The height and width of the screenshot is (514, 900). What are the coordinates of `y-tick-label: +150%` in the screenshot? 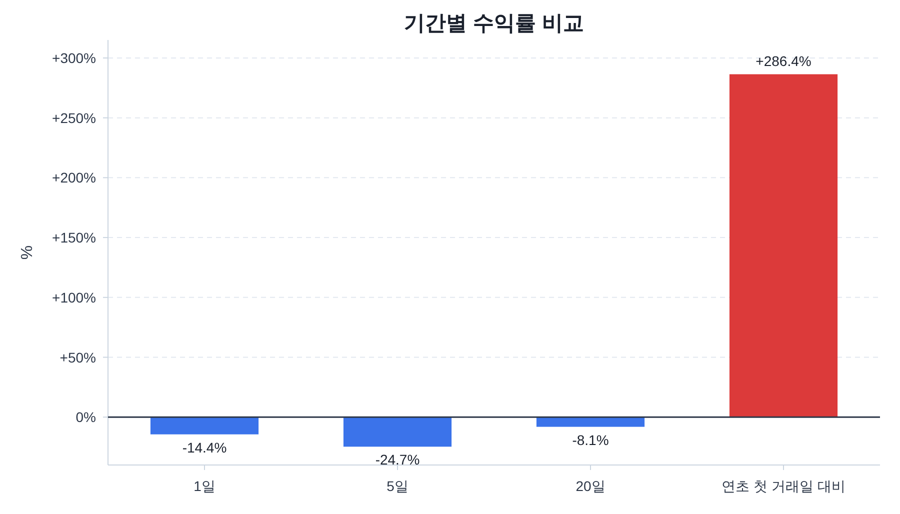 It's located at (74, 238).